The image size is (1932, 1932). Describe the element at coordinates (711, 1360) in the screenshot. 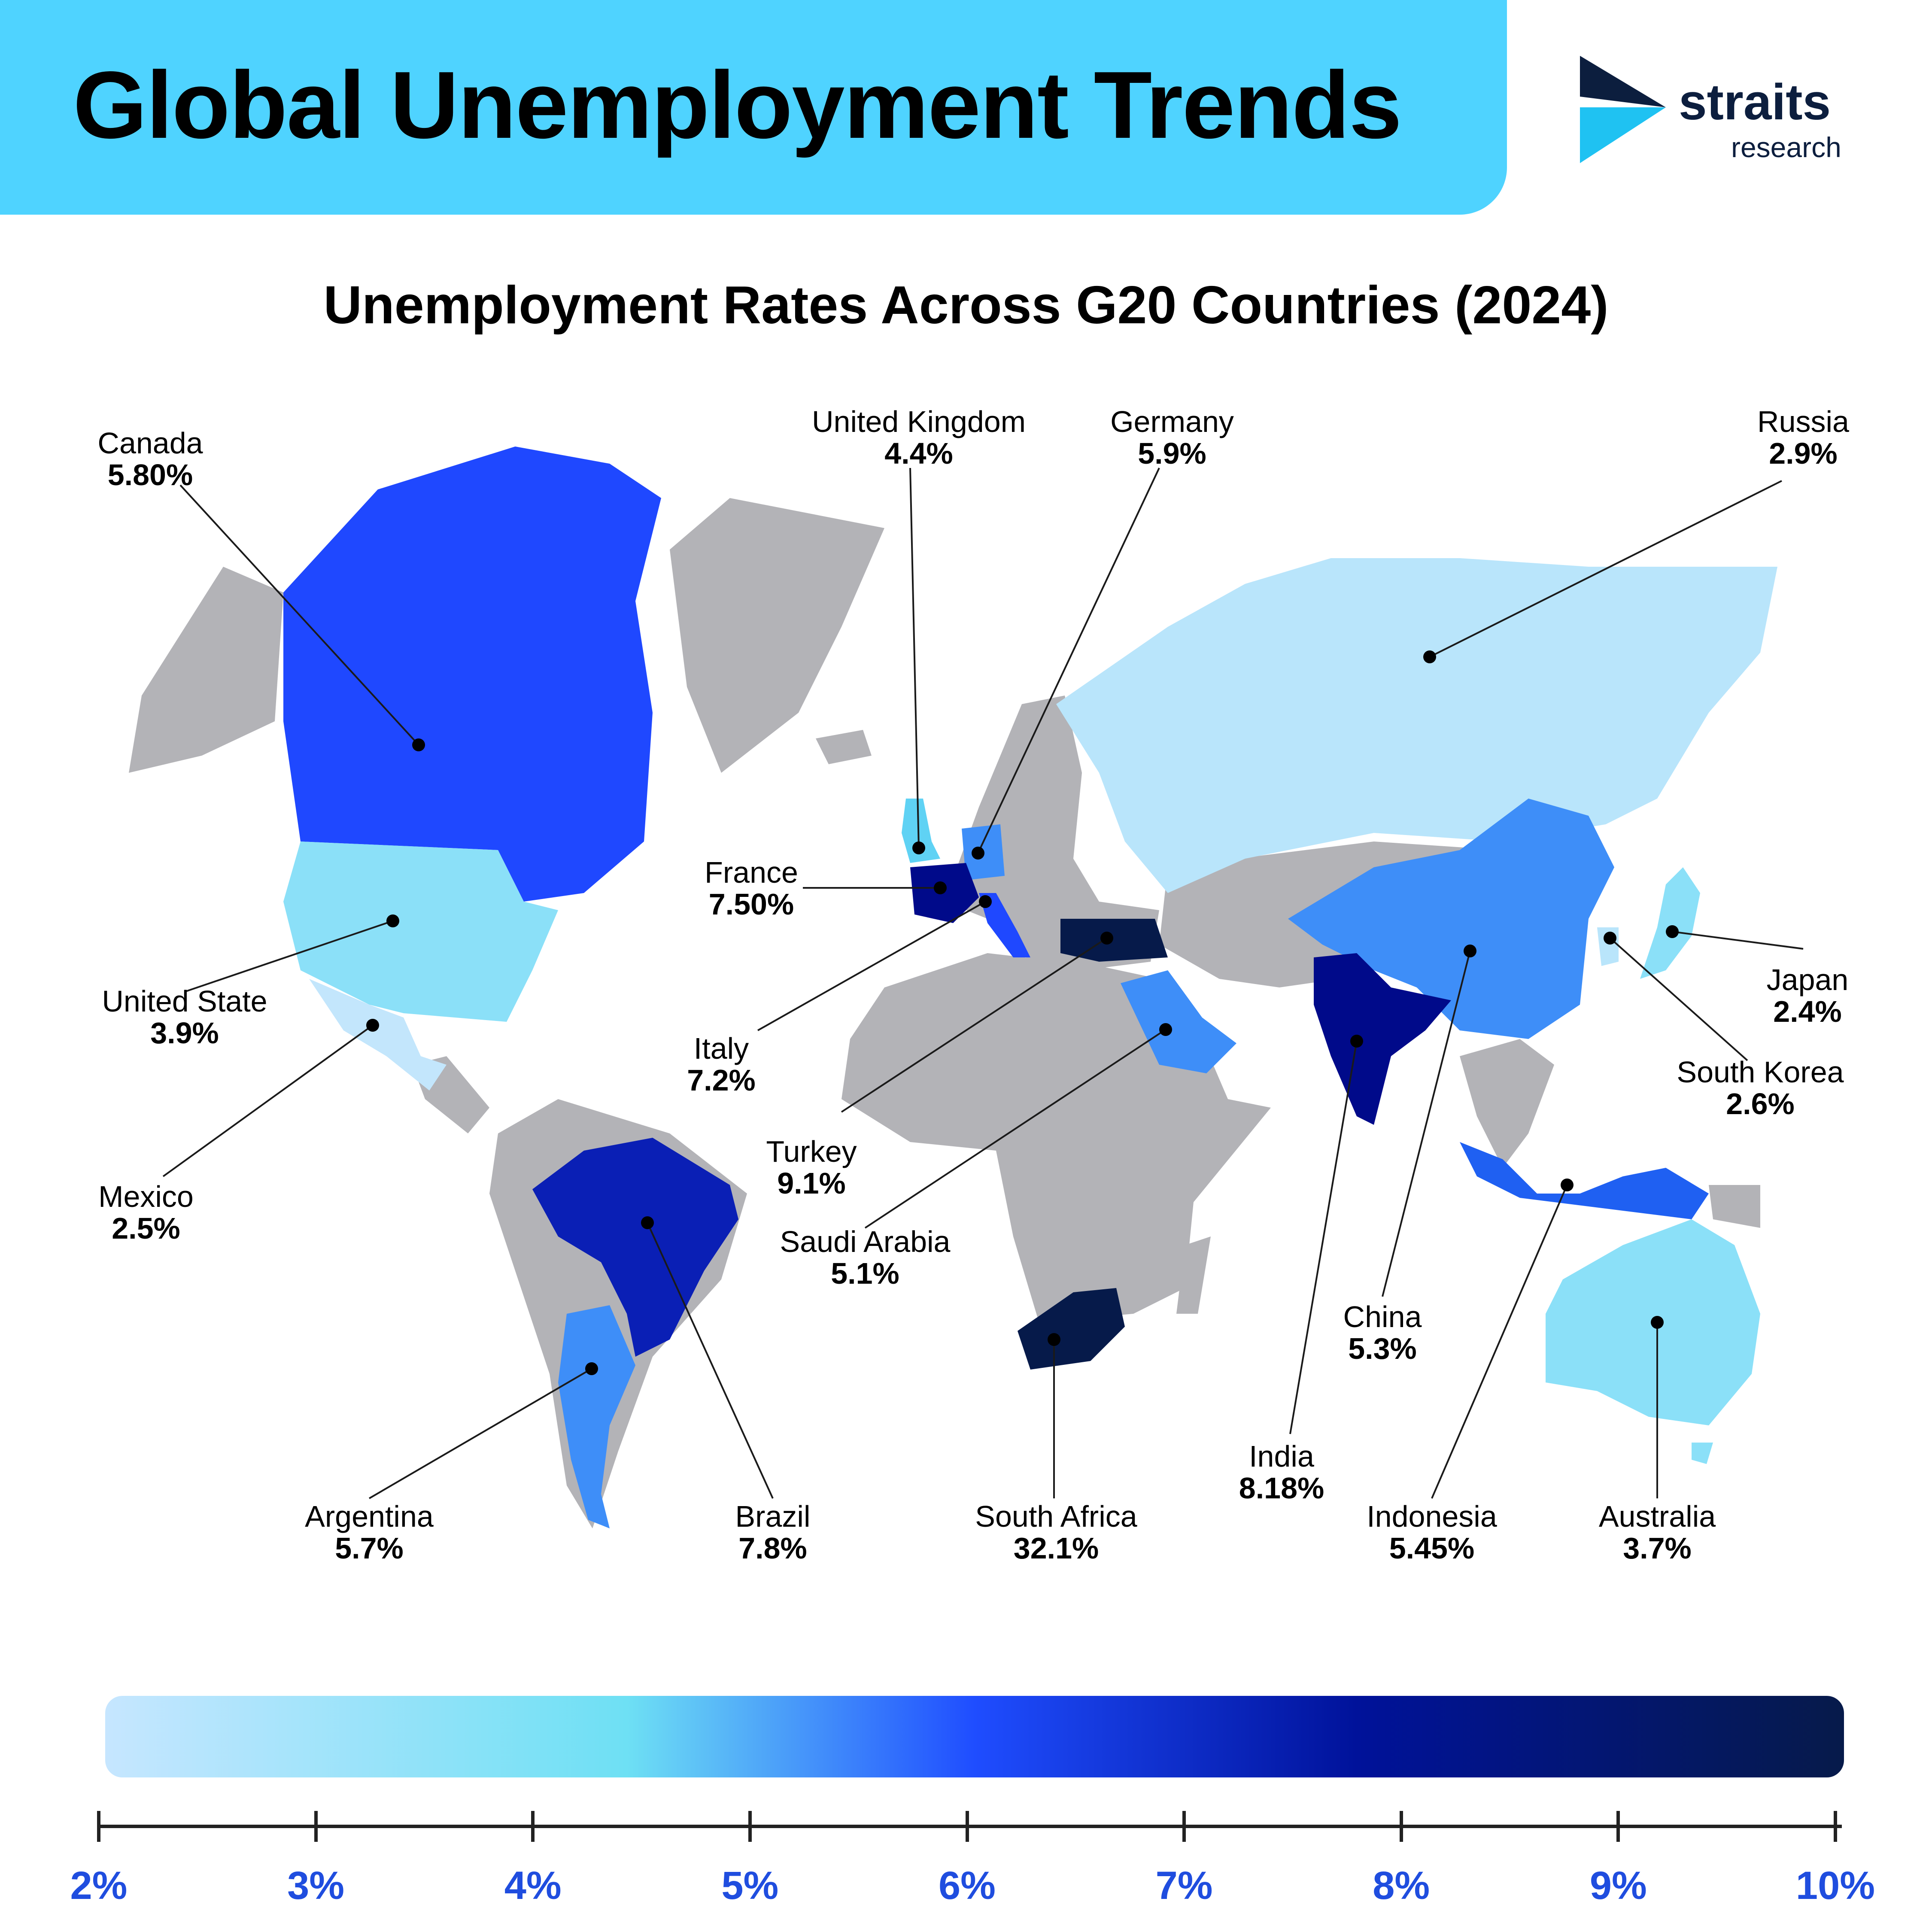

I see `leader-line-brazil` at that location.